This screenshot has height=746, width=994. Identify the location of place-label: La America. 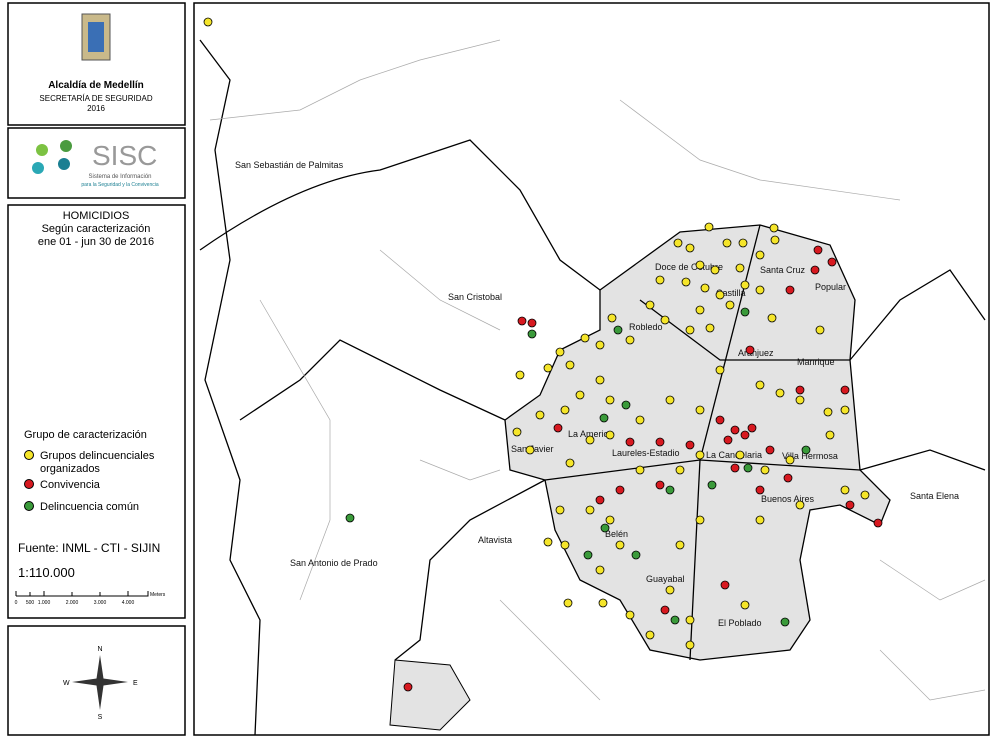
(590, 434).